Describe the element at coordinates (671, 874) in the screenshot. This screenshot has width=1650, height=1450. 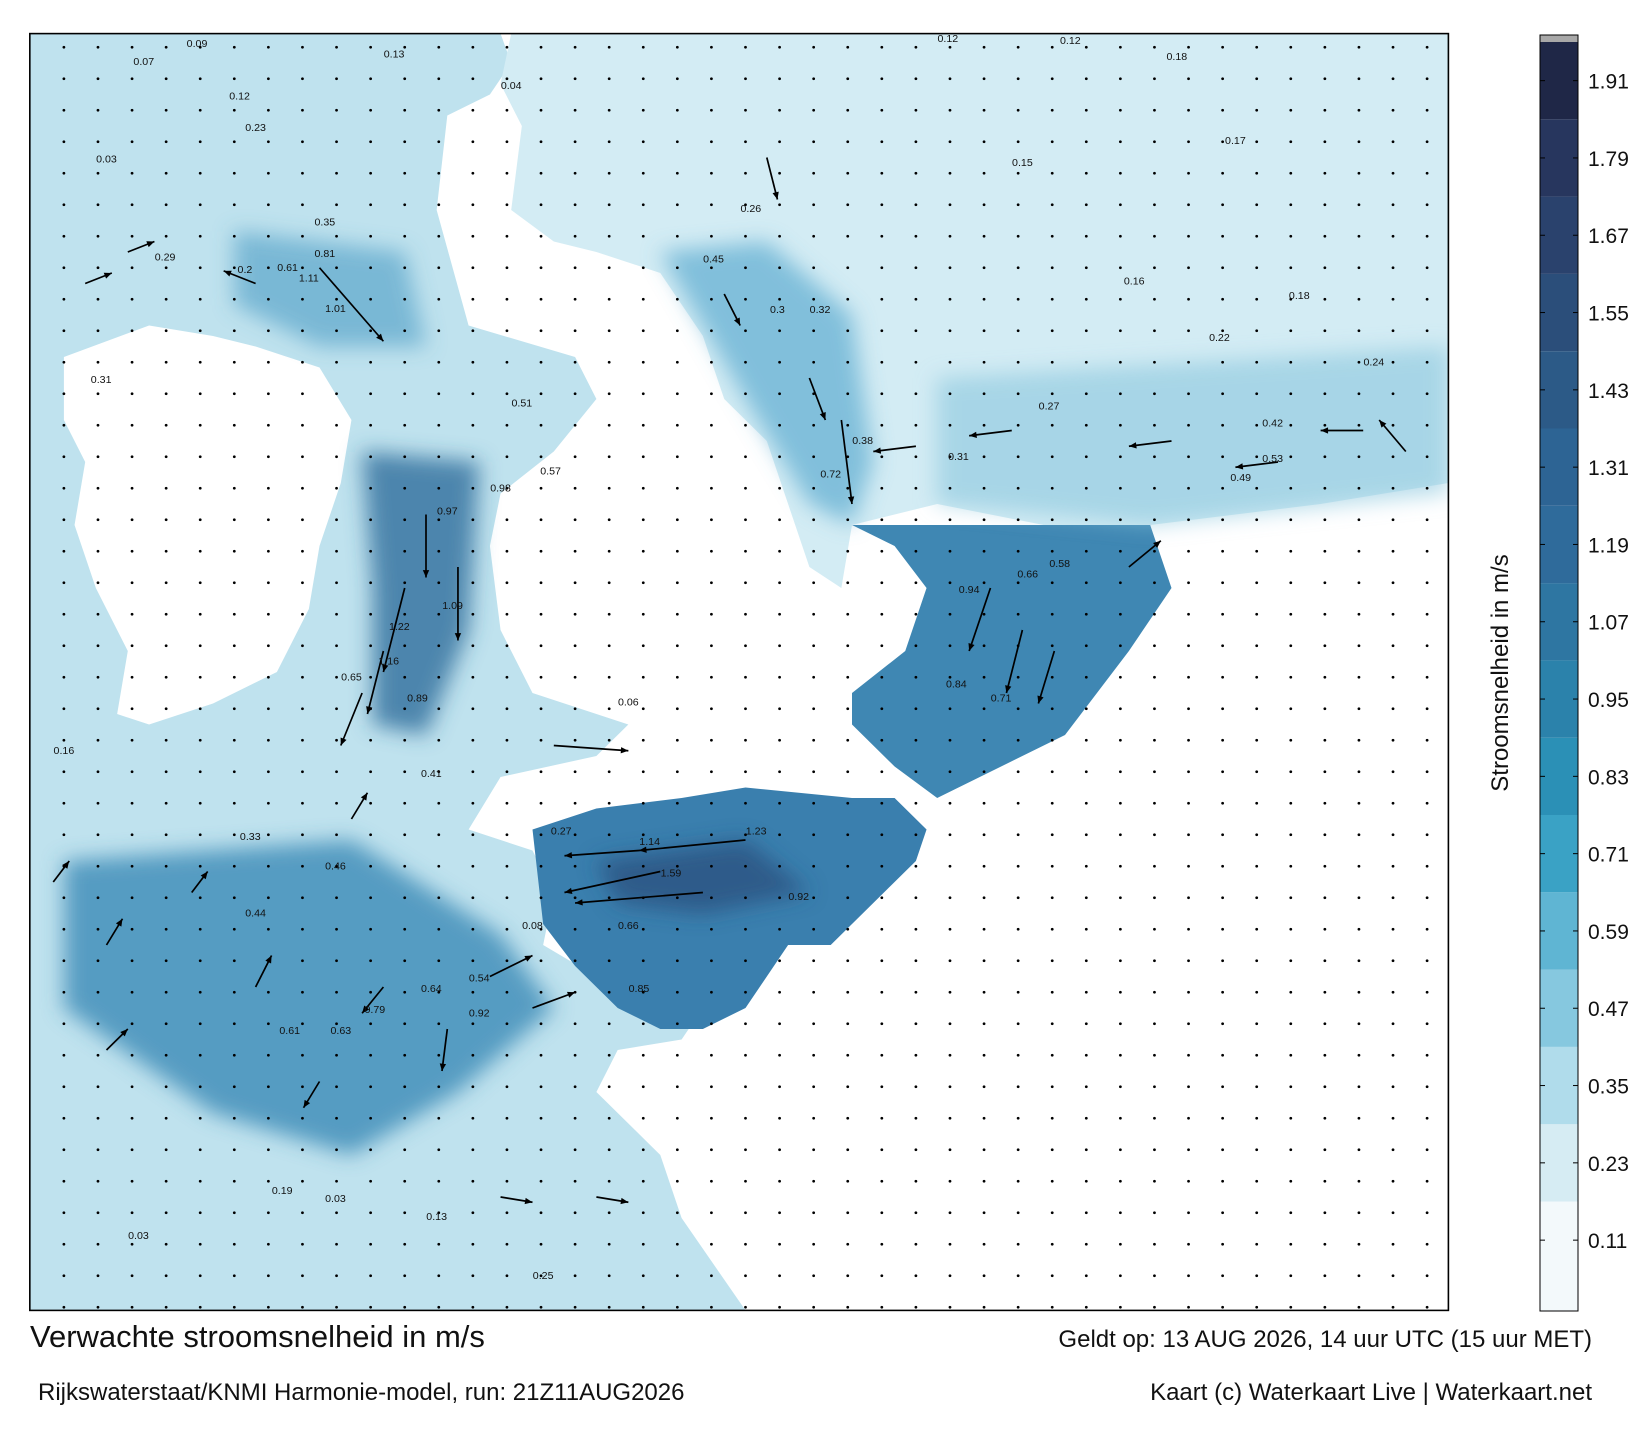
I see `speed-label: 1.59` at that location.